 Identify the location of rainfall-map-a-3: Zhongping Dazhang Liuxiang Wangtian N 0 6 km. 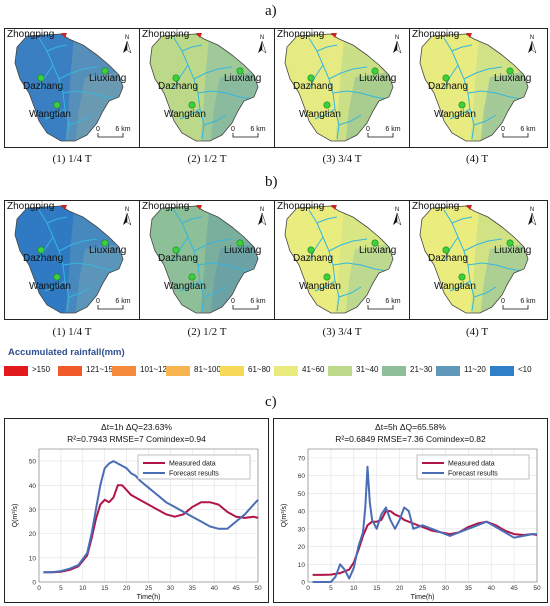
(342, 88).